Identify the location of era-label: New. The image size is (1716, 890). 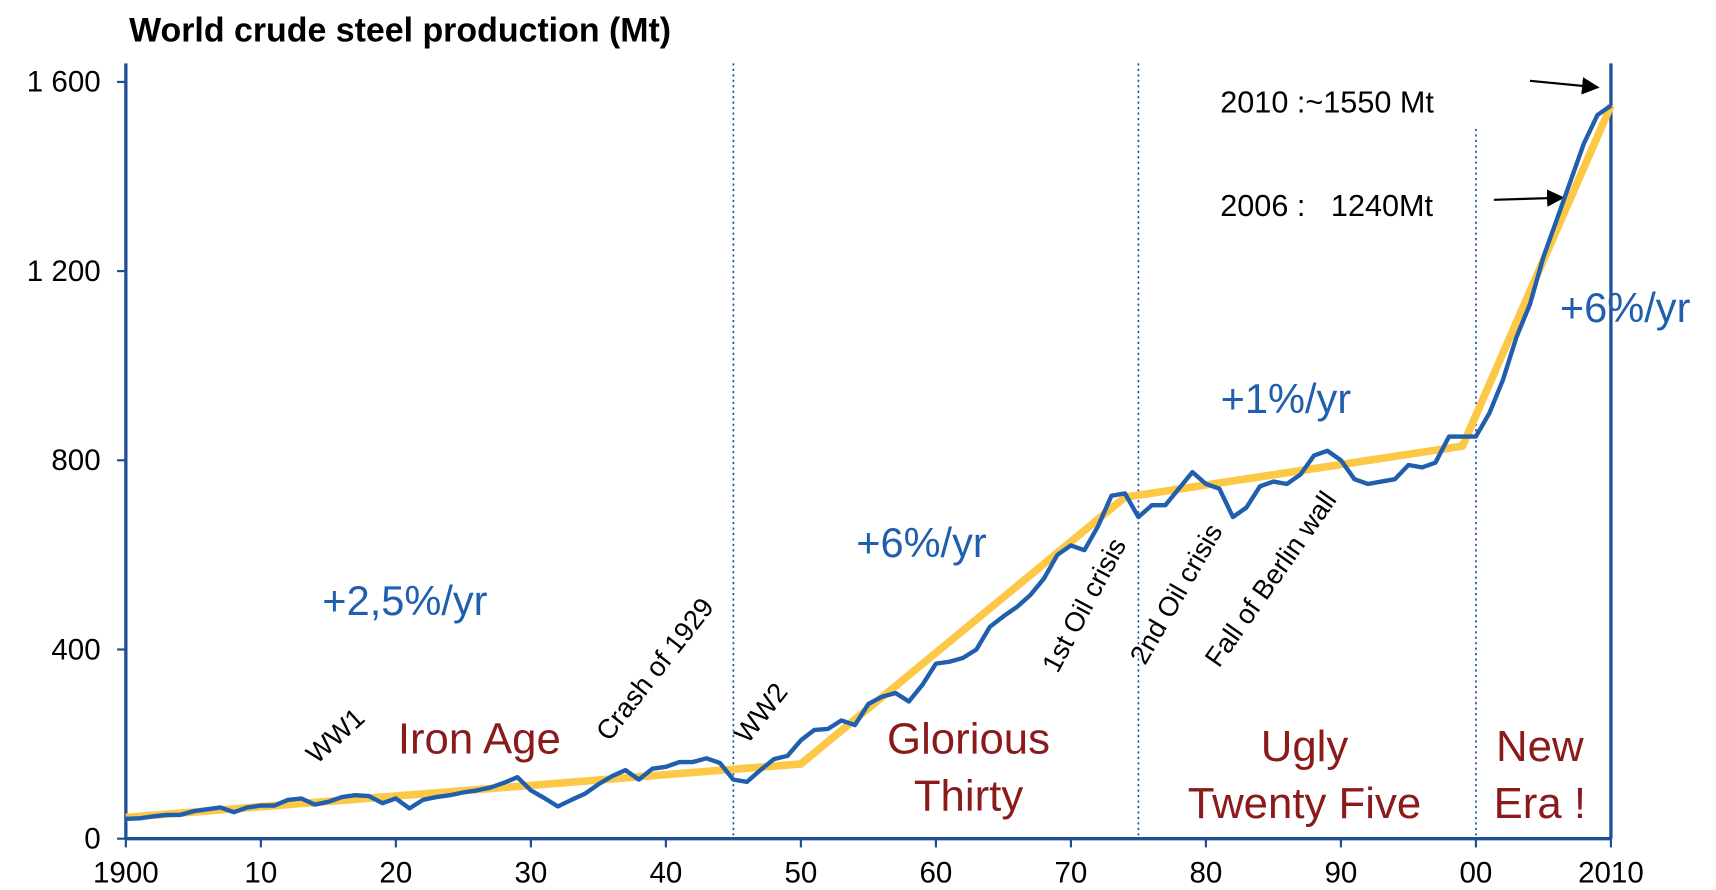
(1540, 746).